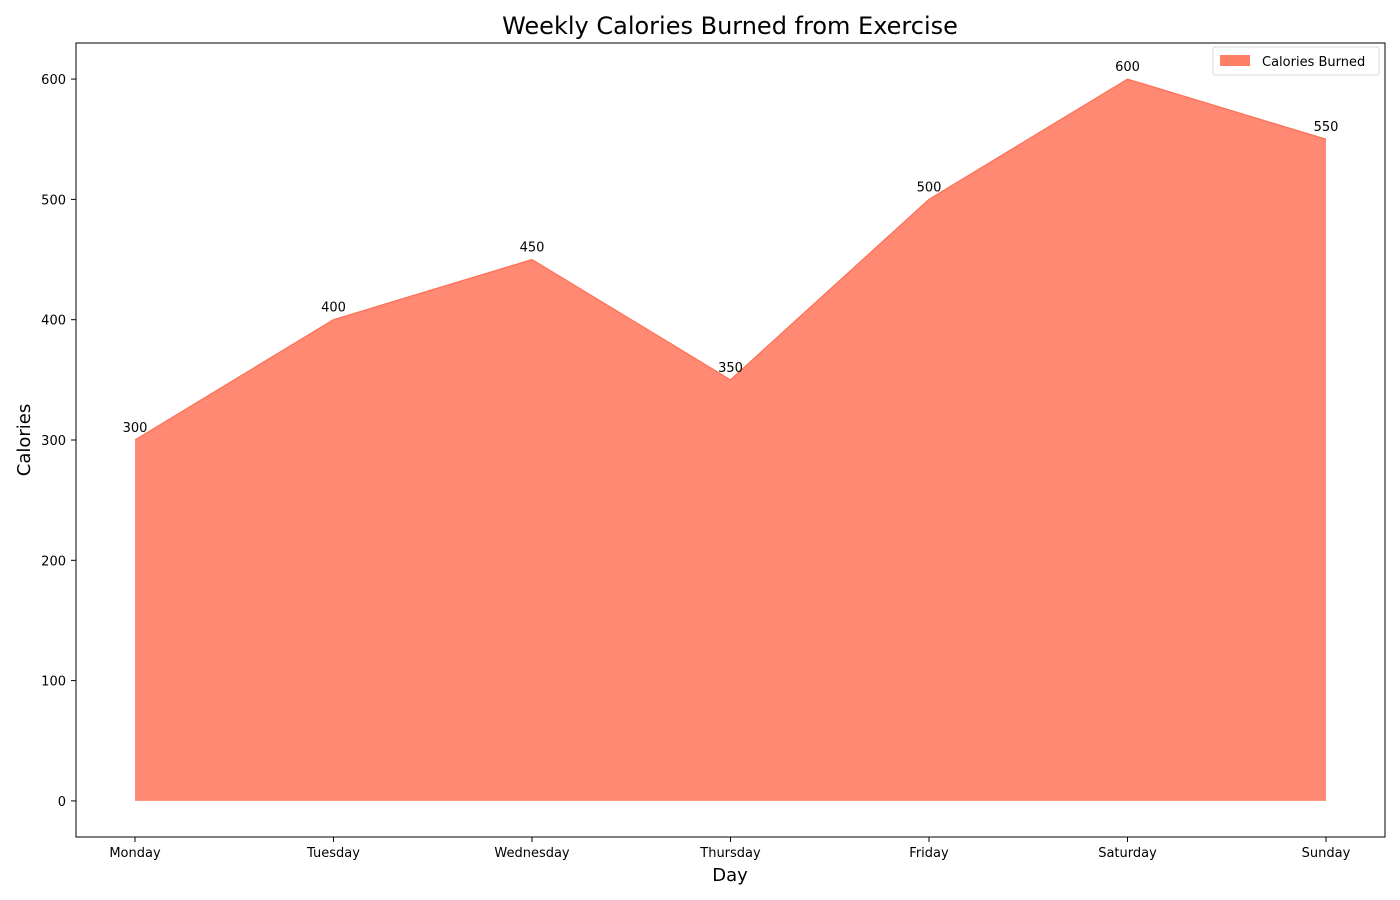 The width and height of the screenshot is (1400, 900). Describe the element at coordinates (532, 853) in the screenshot. I see `x-tick-label: Wednesday` at that location.